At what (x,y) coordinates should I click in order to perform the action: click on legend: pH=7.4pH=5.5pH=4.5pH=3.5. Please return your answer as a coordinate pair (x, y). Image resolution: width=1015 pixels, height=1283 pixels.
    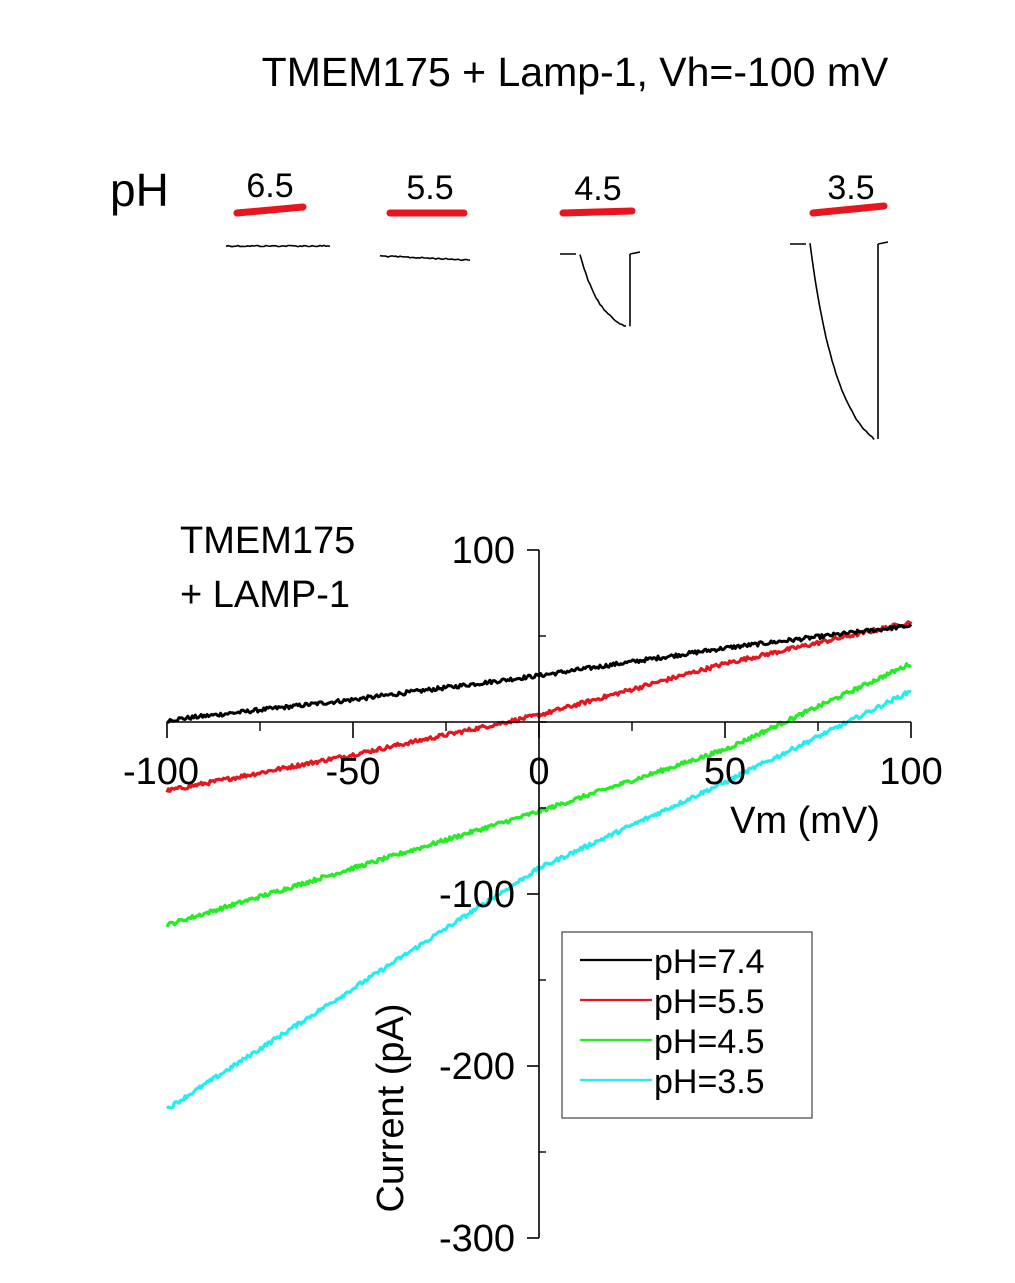
    Looking at the image, I should click on (687, 1025).